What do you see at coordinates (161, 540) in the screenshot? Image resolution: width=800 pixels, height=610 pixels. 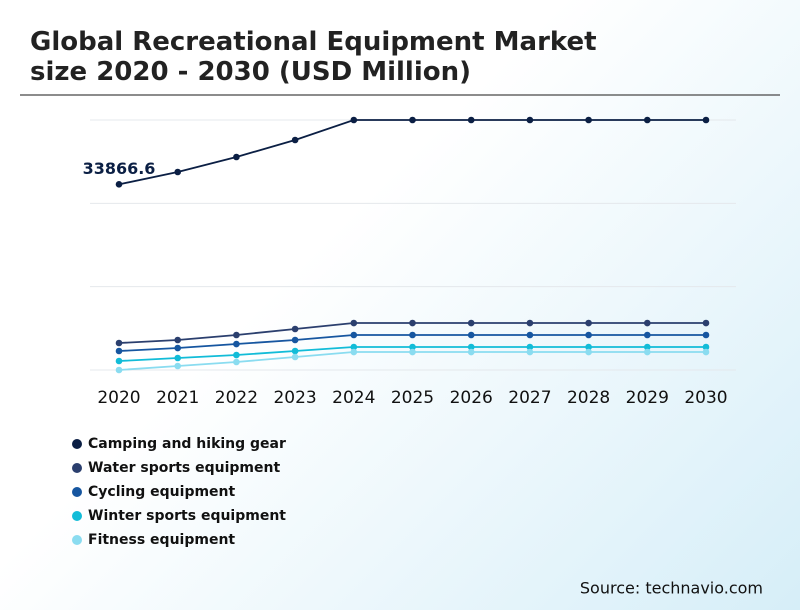 I see `legend-label: Fitness equipment` at bounding box center [161, 540].